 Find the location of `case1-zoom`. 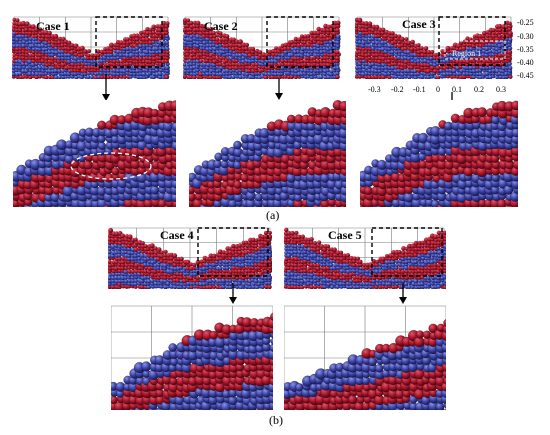

case1-zoom is located at coordinates (94, 153).